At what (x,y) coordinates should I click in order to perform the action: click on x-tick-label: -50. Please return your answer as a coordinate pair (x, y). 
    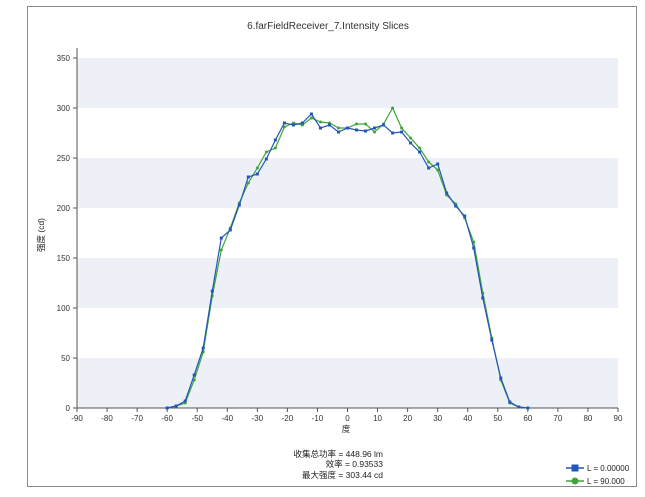
    Looking at the image, I should click on (197, 418).